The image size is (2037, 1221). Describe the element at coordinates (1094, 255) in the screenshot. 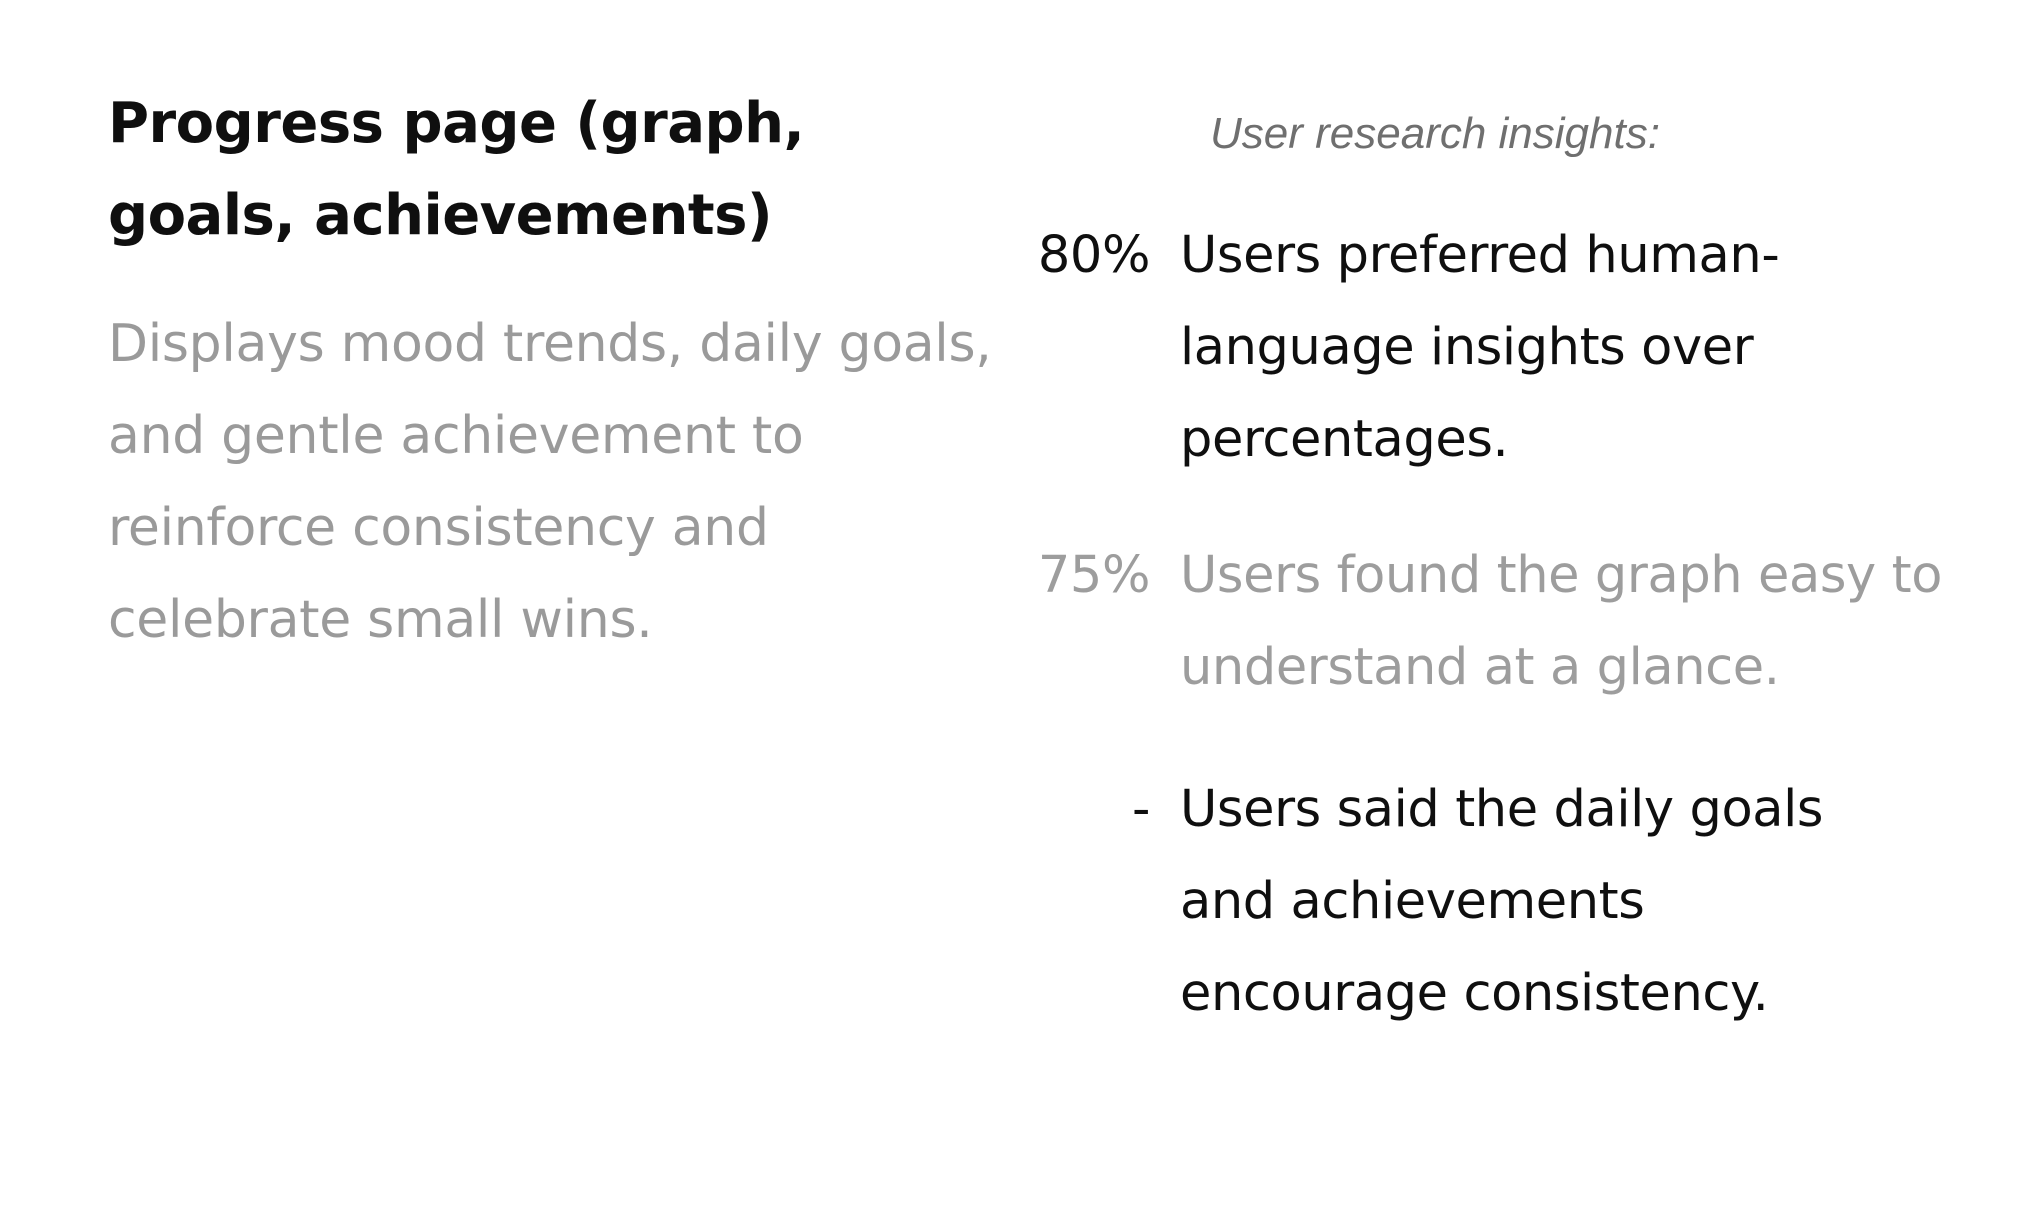

I see `insight-stat: 80%` at that location.